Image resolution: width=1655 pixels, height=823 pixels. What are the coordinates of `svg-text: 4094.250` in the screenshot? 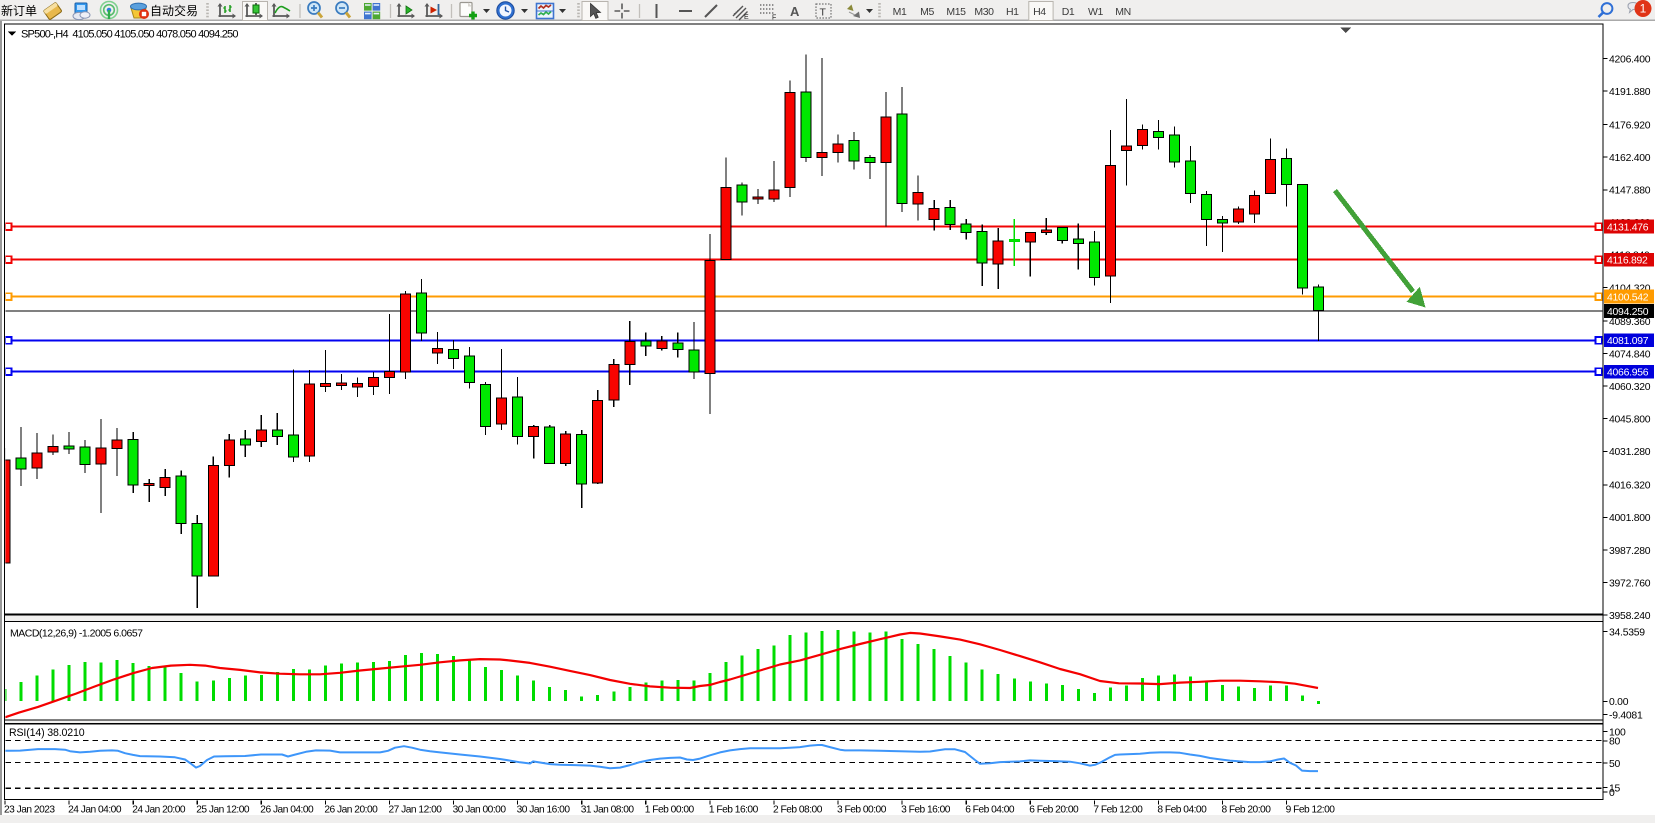 It's located at (1628, 312).